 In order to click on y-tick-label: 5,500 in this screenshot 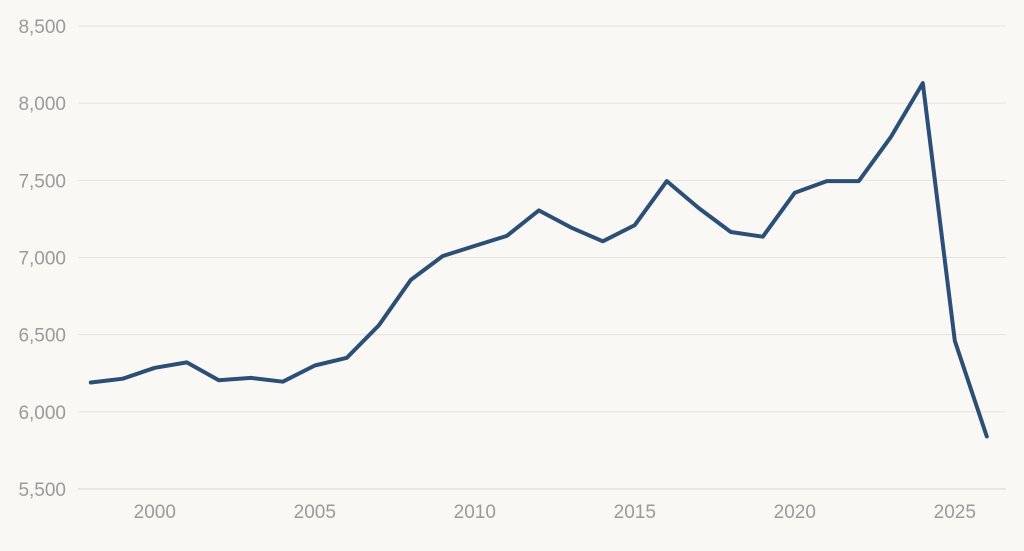, I will do `click(42, 490)`.